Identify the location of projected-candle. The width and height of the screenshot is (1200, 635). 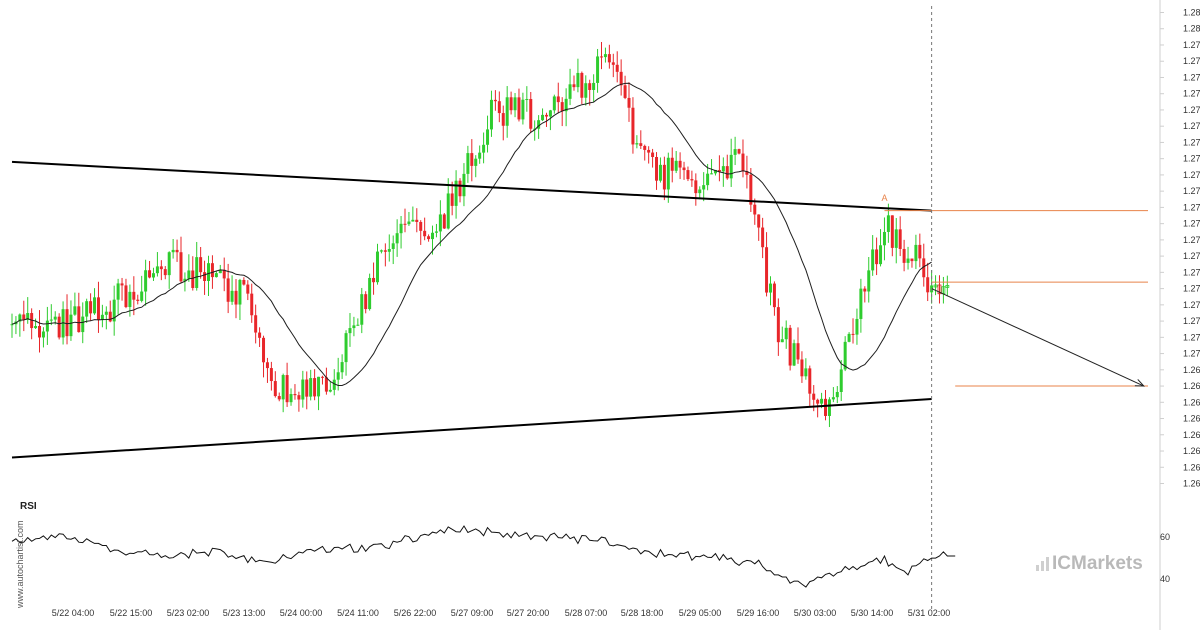
(935, 286).